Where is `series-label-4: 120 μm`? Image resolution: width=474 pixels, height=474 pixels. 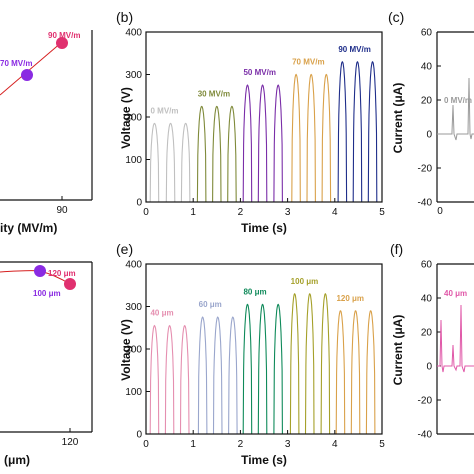 series-label-4: 120 μm is located at coordinates (350, 298).